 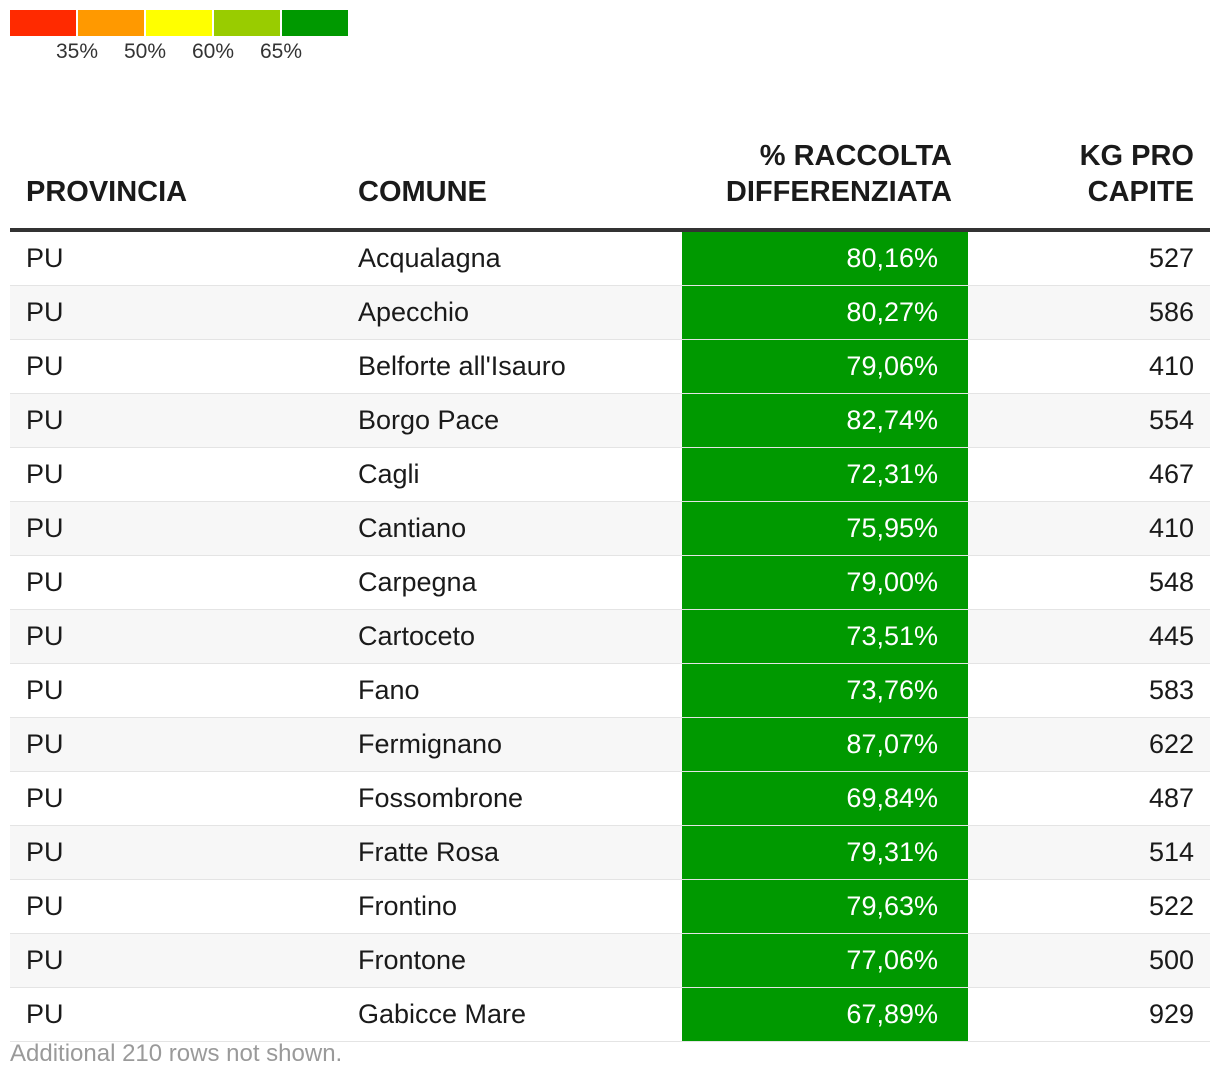 I want to click on cell-kg-pro-capite: 514, so click(x=1089, y=852).